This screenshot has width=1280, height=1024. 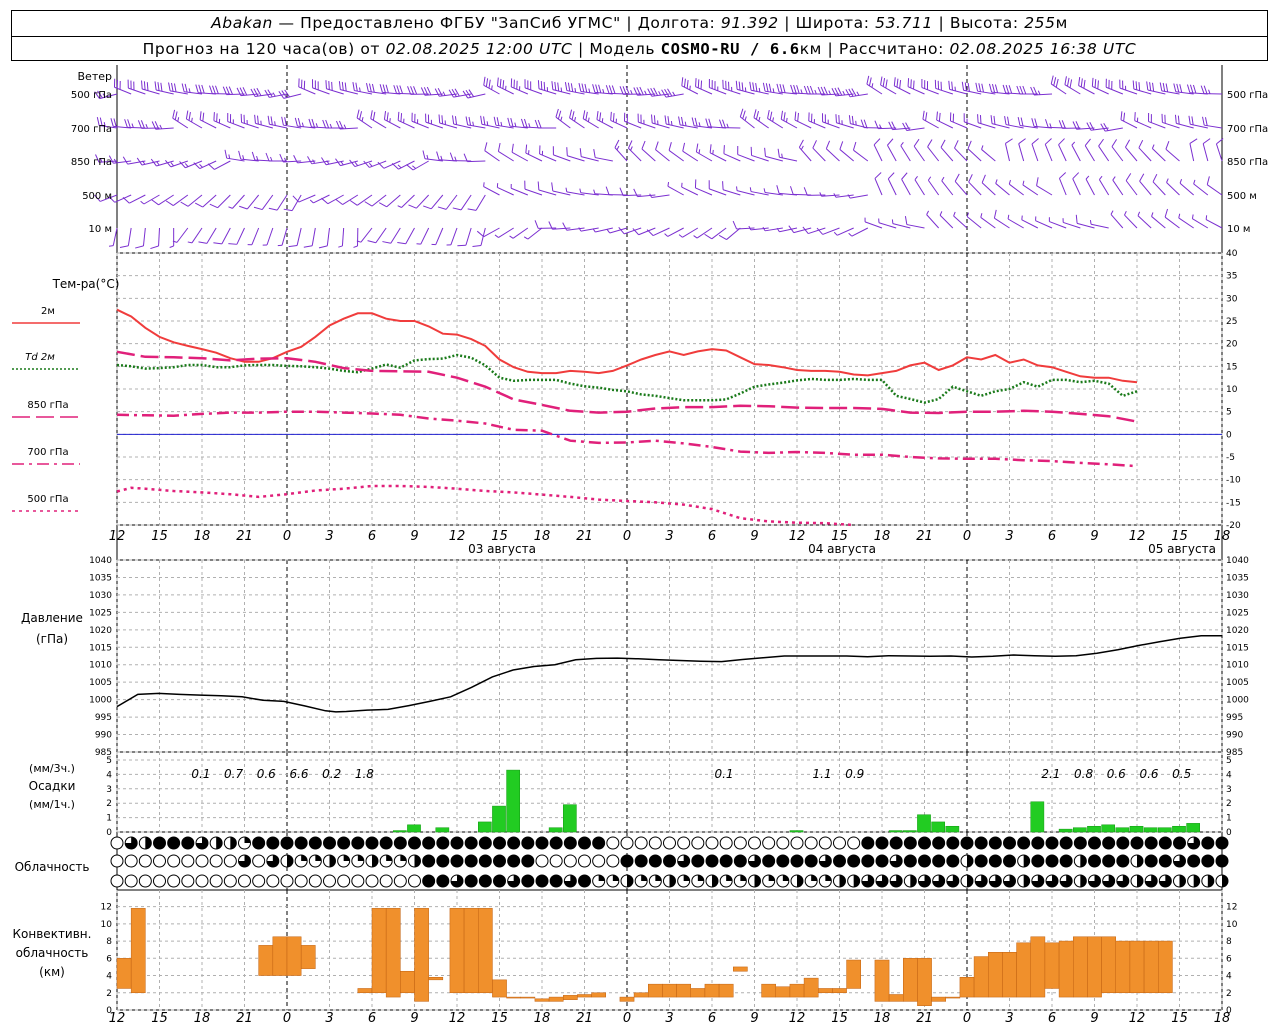 What do you see at coordinates (1222, 536) in the screenshot?
I see `hour-label: 18` at bounding box center [1222, 536].